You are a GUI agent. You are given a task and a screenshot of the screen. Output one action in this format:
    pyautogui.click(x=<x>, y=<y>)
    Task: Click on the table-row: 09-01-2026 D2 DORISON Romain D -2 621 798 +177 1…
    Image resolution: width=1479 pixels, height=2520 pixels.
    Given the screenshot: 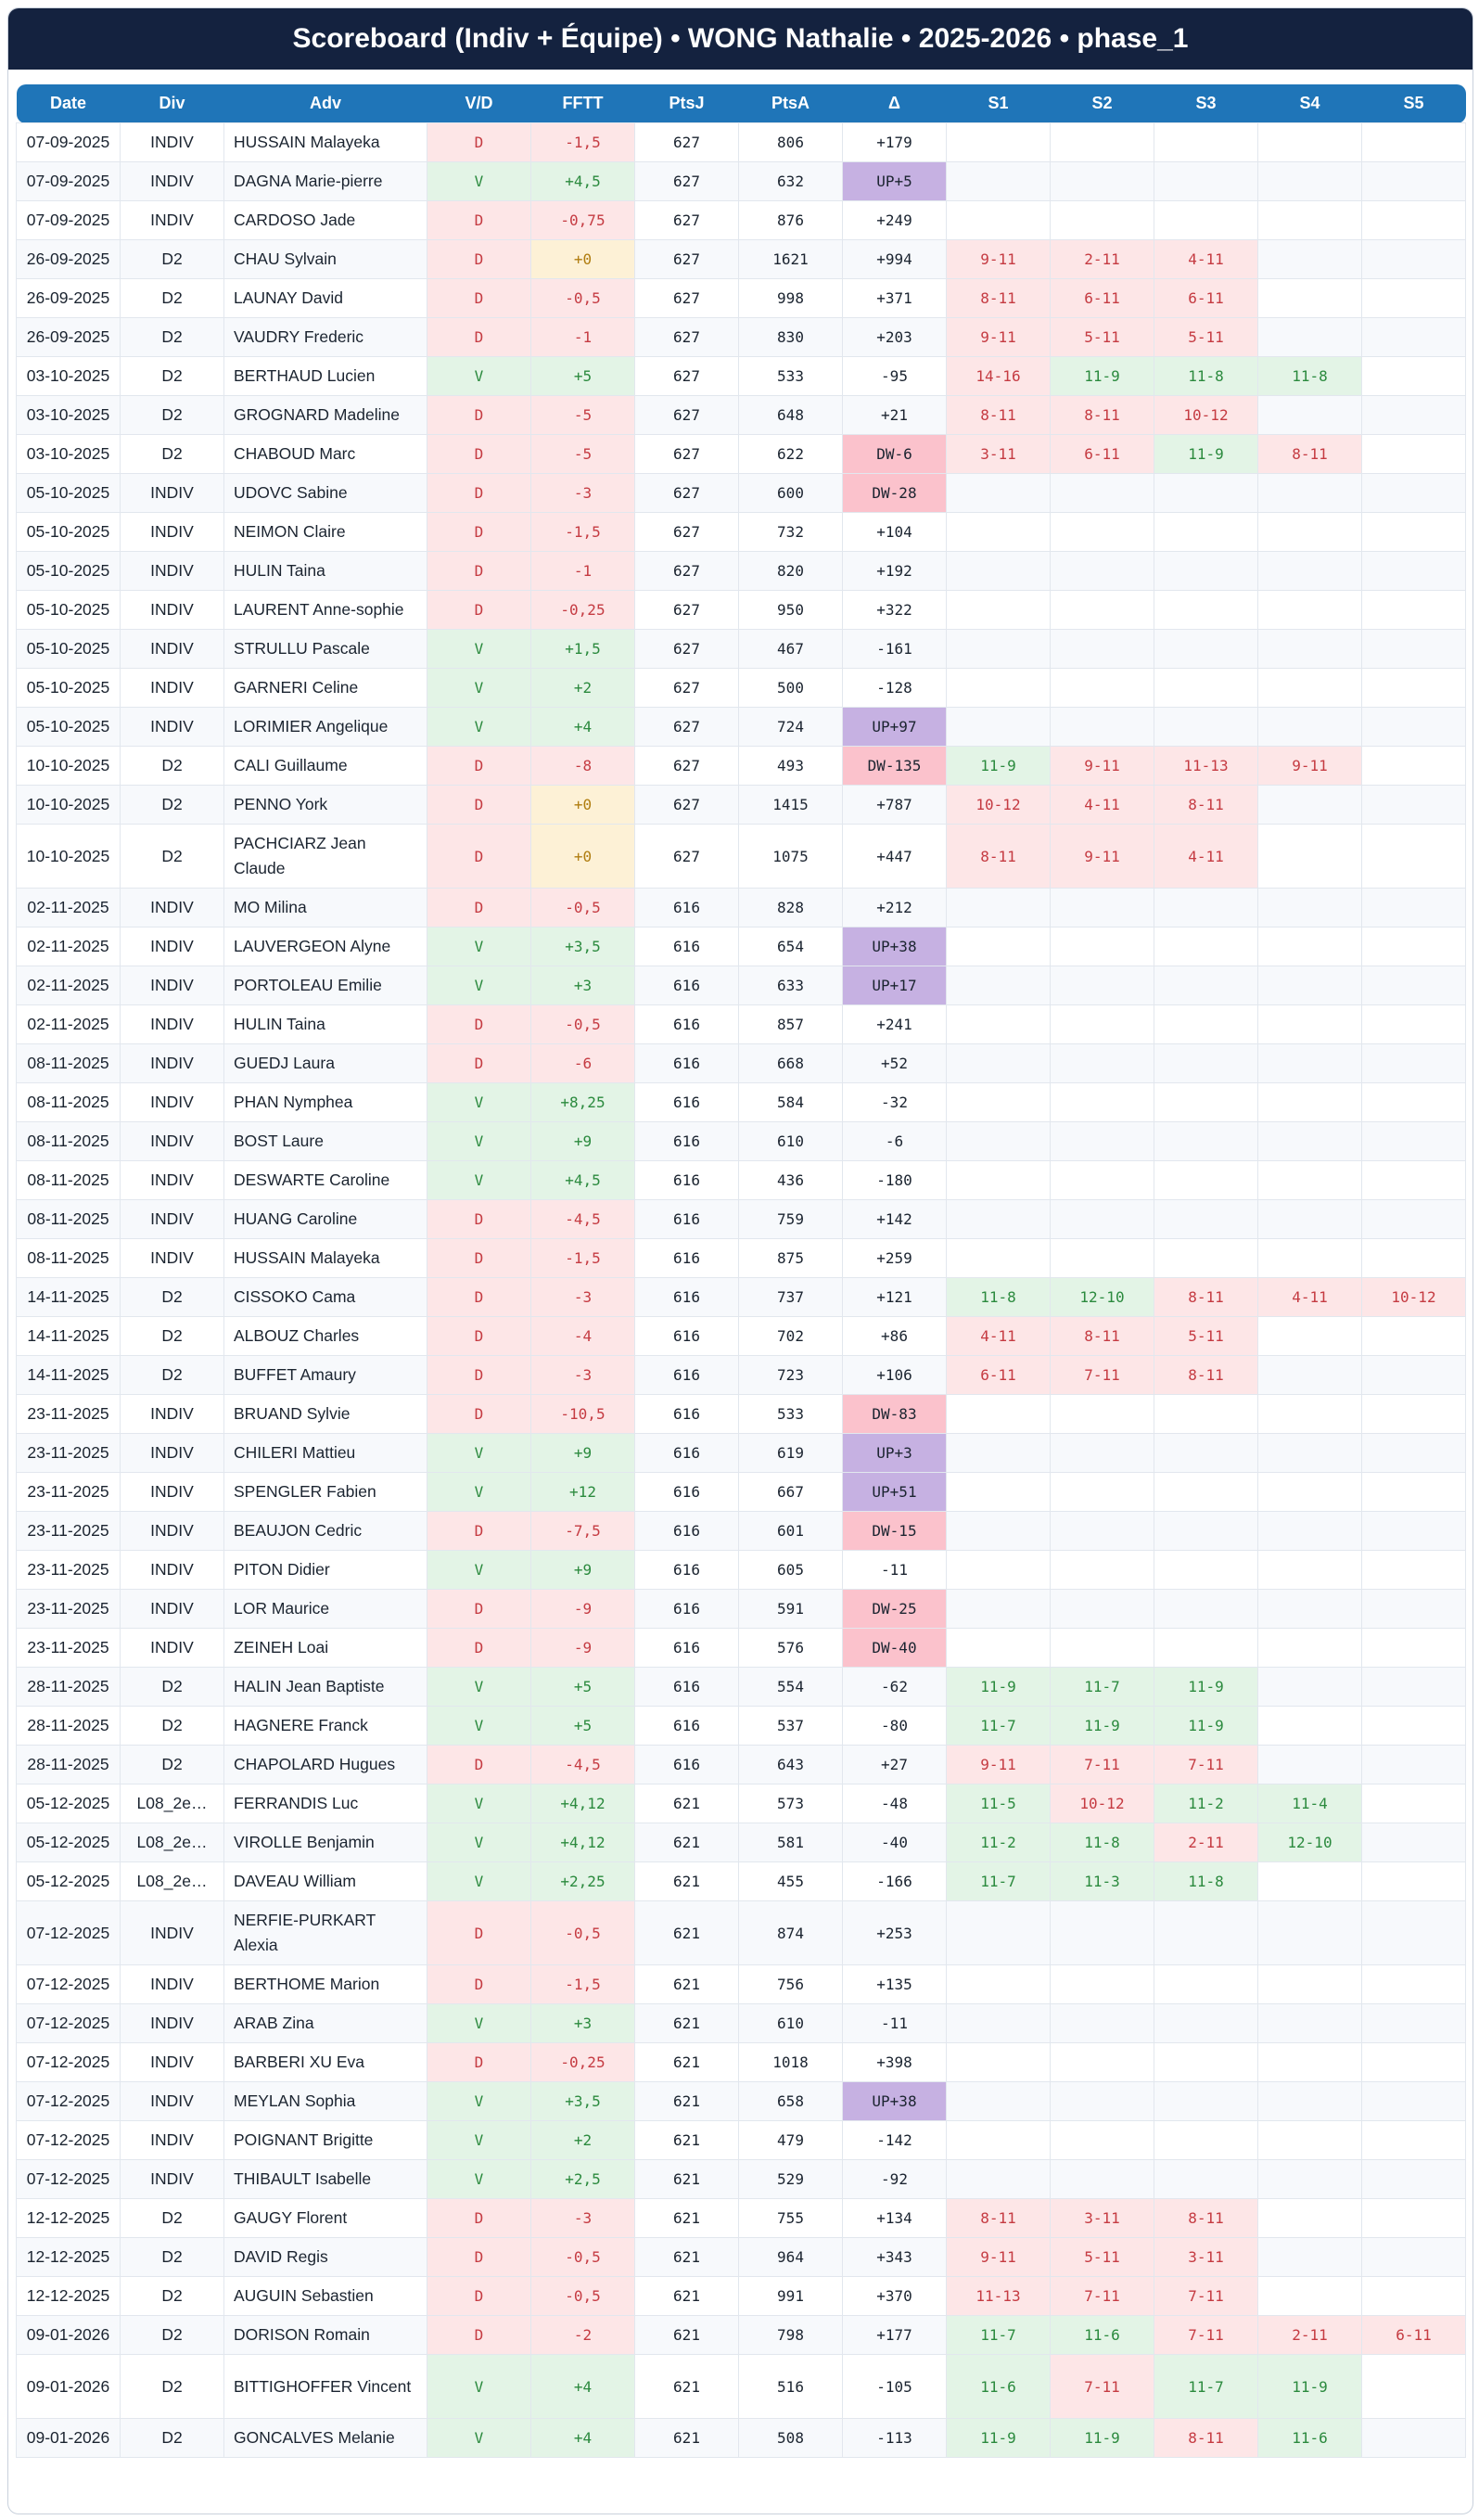 What is the action you would take?
    pyautogui.click(x=741, y=2335)
    